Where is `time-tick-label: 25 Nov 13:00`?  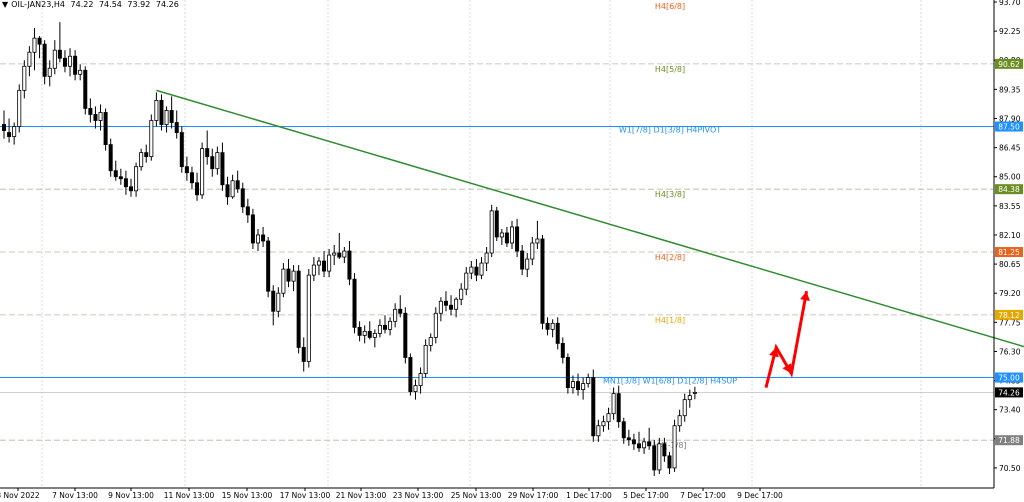 time-tick-label: 25 Nov 13:00 is located at coordinates (476, 495).